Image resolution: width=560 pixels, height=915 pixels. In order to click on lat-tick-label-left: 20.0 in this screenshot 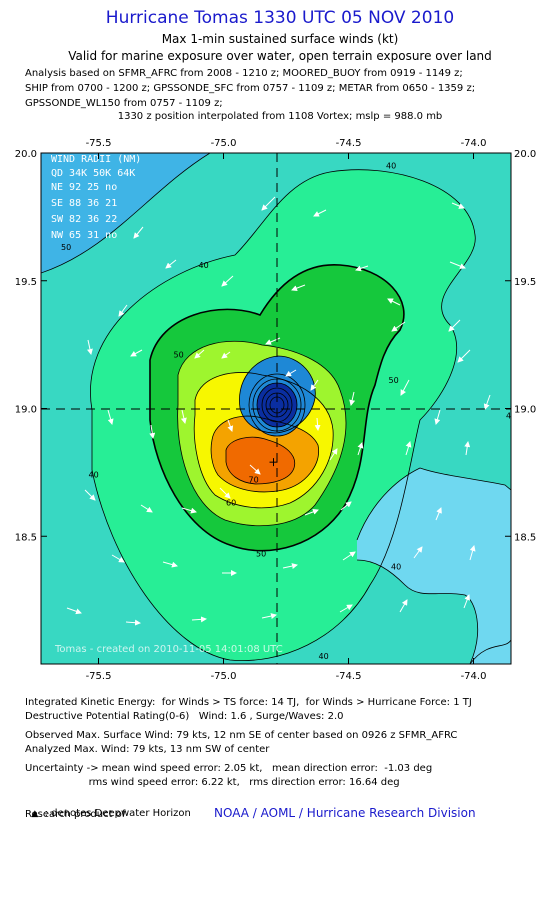, I will do `click(26, 154)`.